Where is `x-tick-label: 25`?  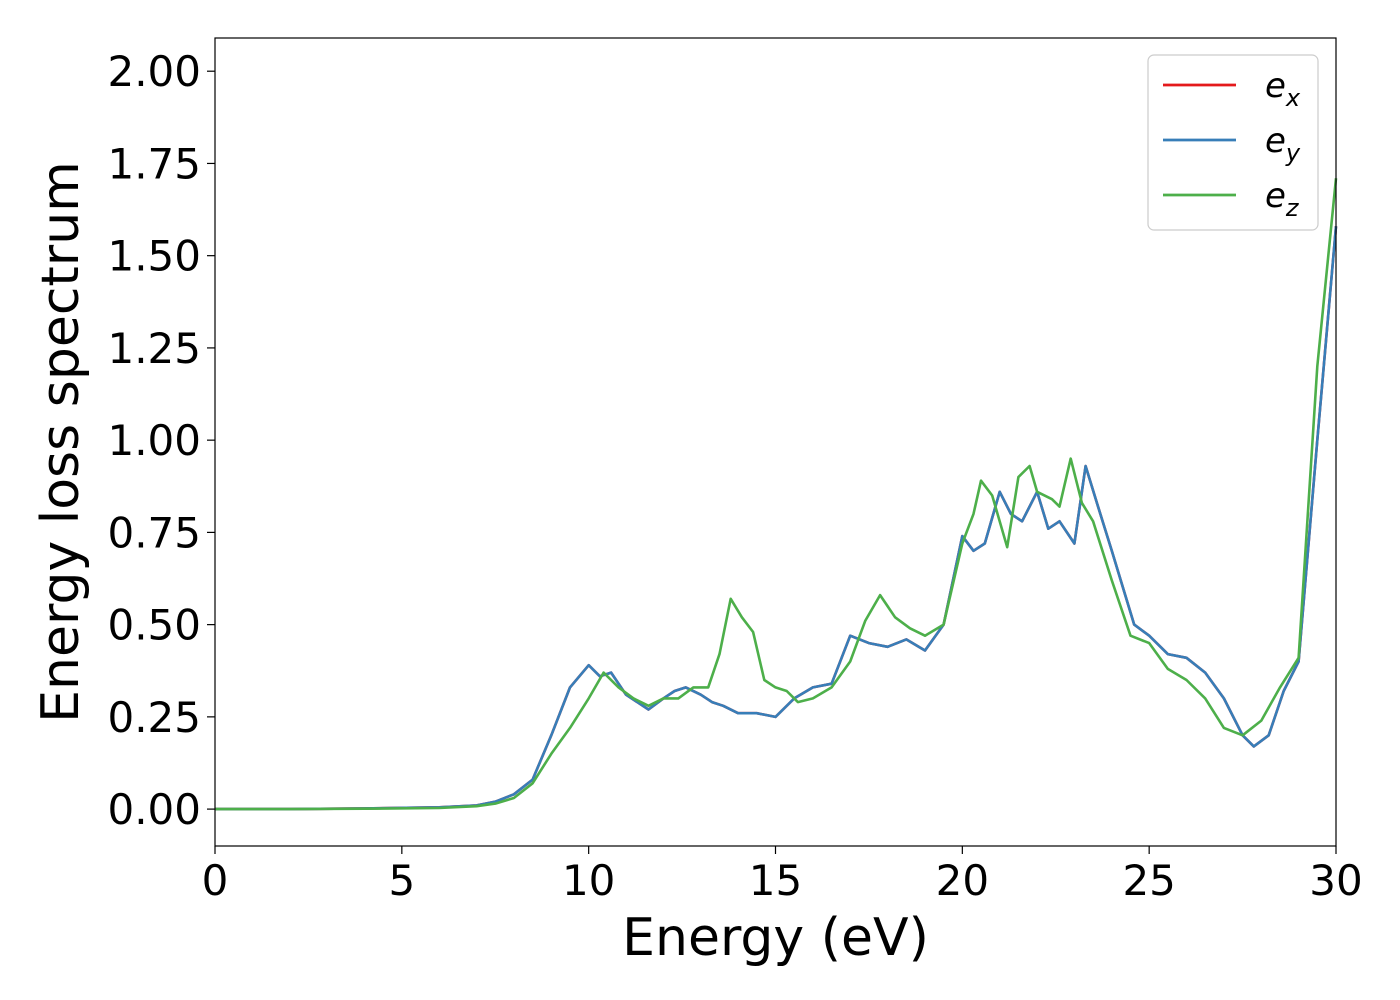
x-tick-label: 25 is located at coordinates (1148, 880).